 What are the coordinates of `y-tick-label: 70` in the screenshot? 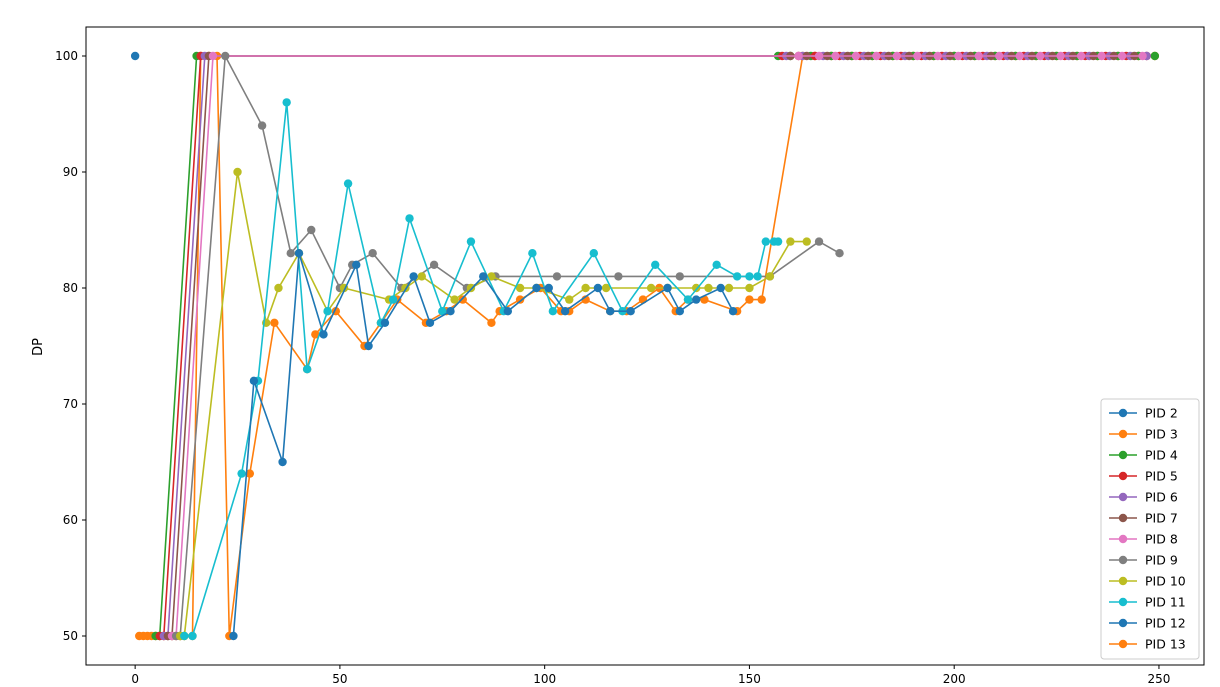 It's located at (70, 404).